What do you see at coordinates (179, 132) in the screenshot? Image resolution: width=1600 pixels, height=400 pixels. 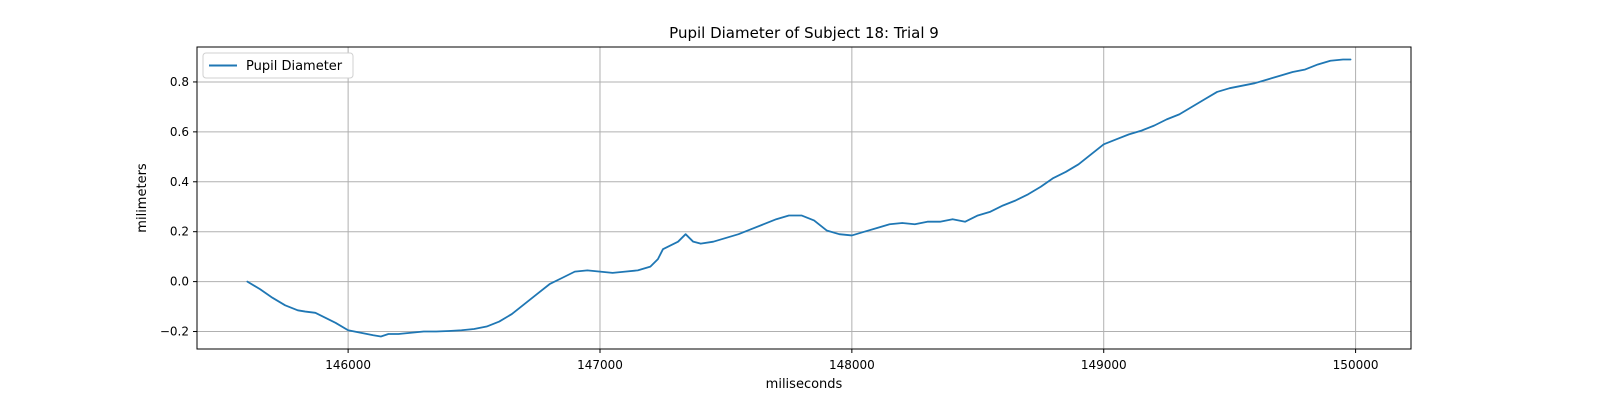 I see `y-tick-label: 0.6` at bounding box center [179, 132].